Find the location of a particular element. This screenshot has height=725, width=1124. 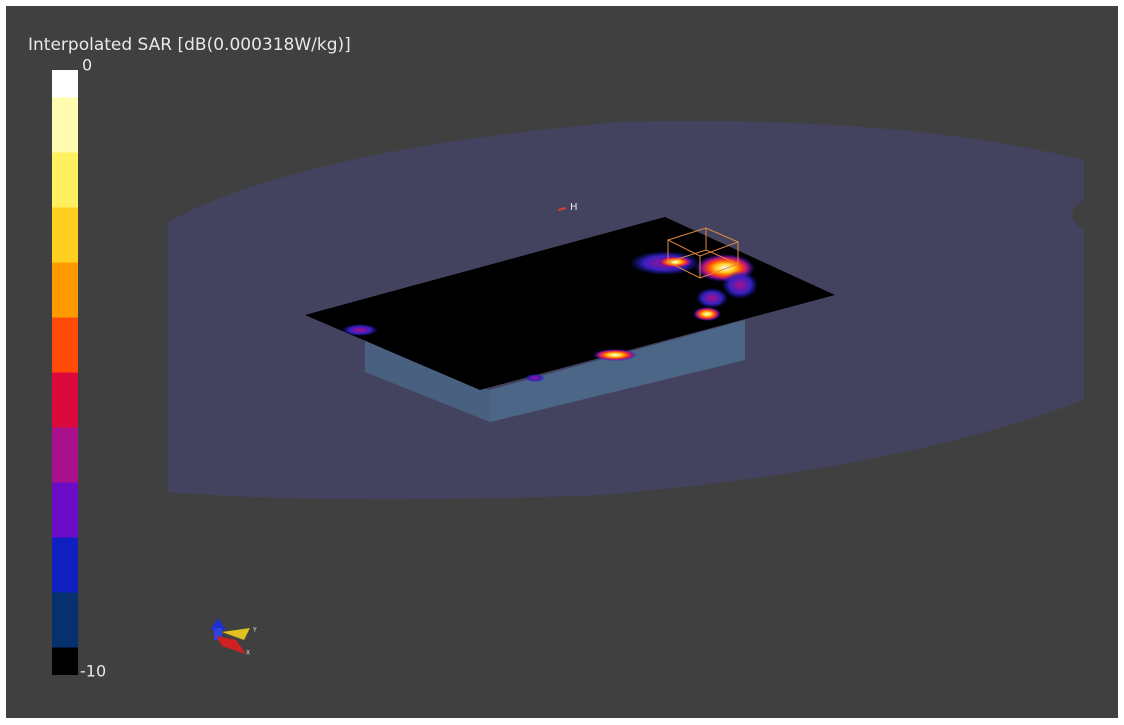

axis-y-label: Y is located at coordinates (254, 630).